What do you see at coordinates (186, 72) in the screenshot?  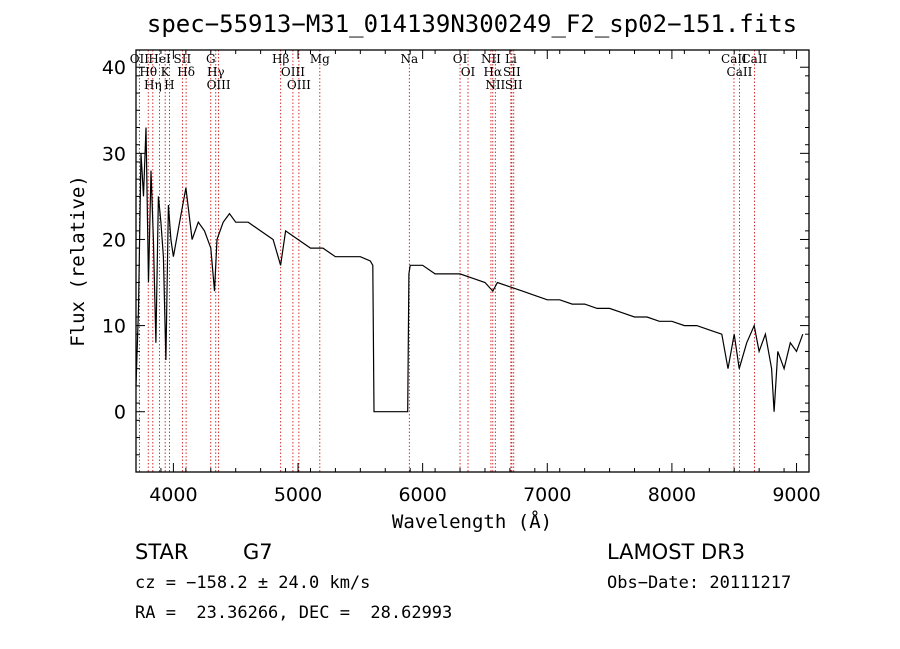 I see `line-marker-label: Hδ` at bounding box center [186, 72].